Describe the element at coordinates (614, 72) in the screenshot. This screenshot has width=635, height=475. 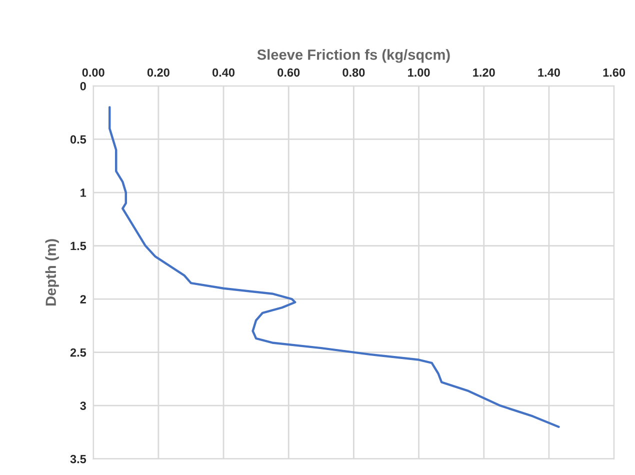
I see `x-tick-label: 1.60` at that location.